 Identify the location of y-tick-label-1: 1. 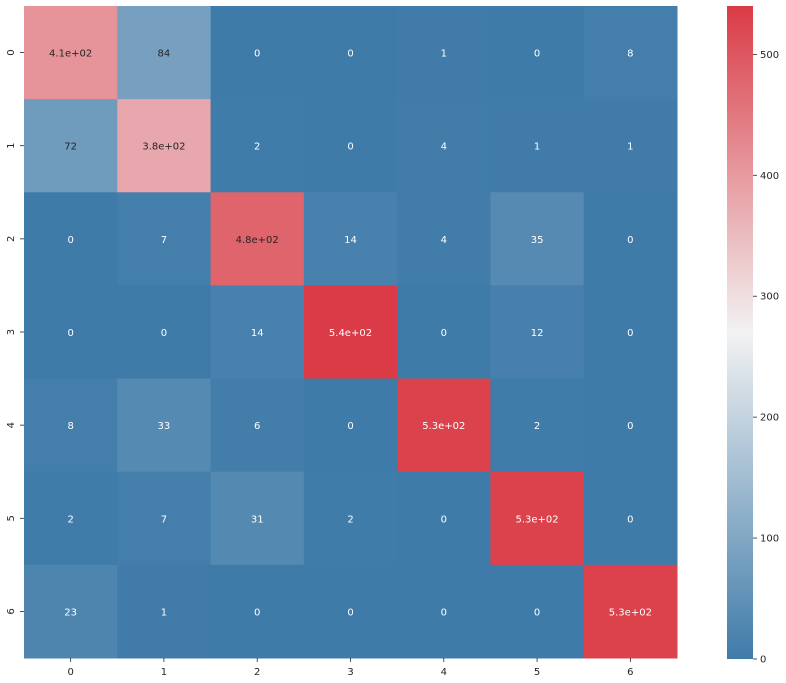
(11, 146).